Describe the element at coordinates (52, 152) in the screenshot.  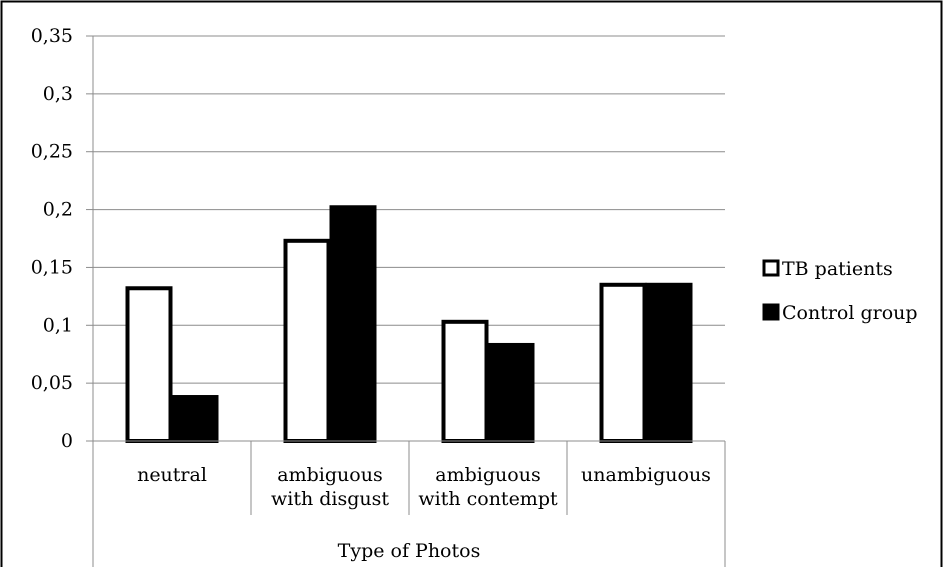
I see `y-tick-label: 0,25` at that location.